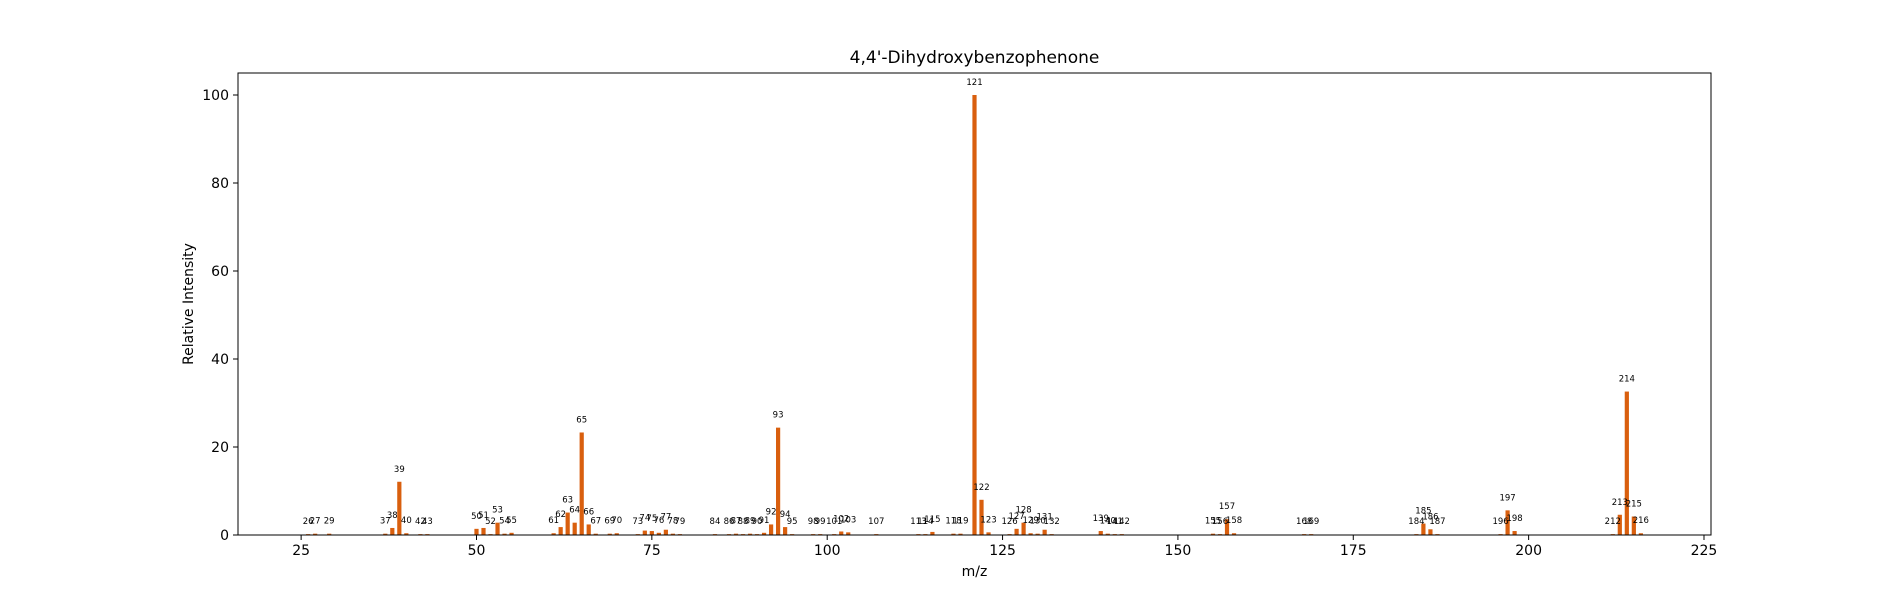  Describe the element at coordinates (792, 522) in the screenshot. I see `peak-label-95: 95` at that location.